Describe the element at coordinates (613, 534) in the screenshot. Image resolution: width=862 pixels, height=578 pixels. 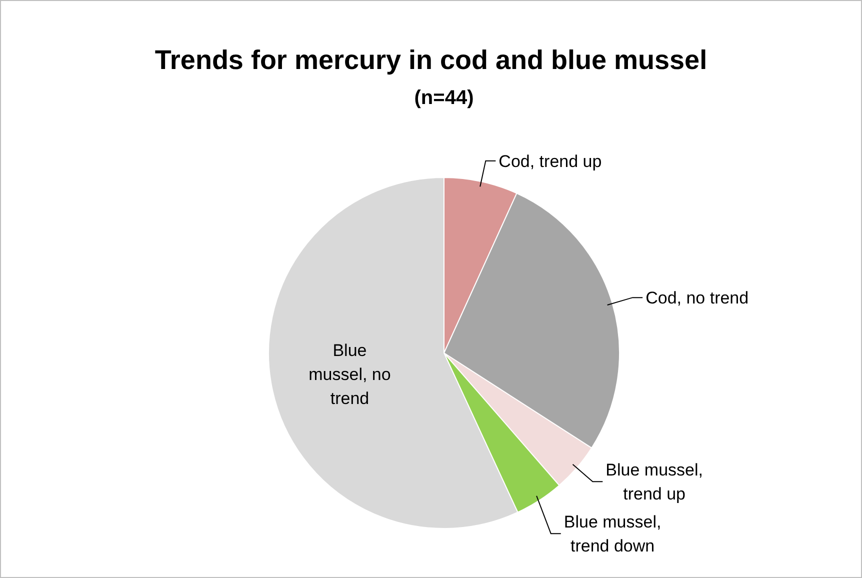
I see `slice-label: Blue mussel, trend down` at that location.